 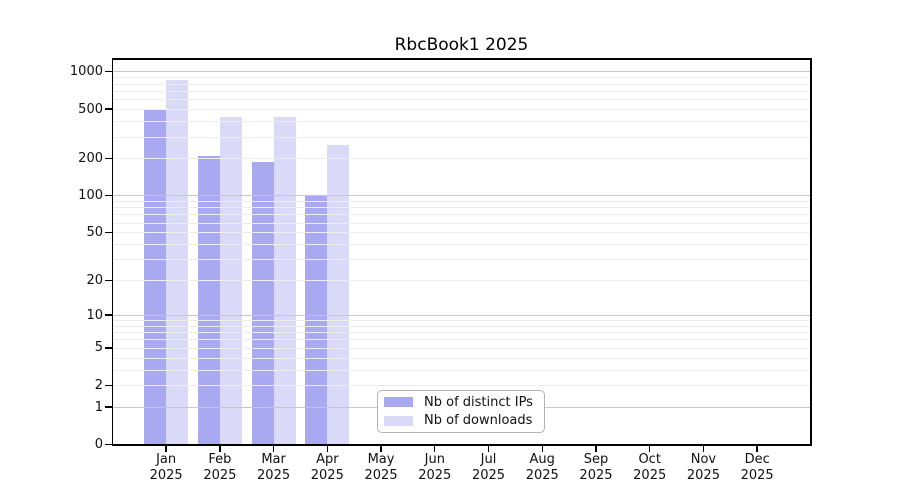 What do you see at coordinates (98, 444) in the screenshot?
I see `y-tick-label: 0` at bounding box center [98, 444].